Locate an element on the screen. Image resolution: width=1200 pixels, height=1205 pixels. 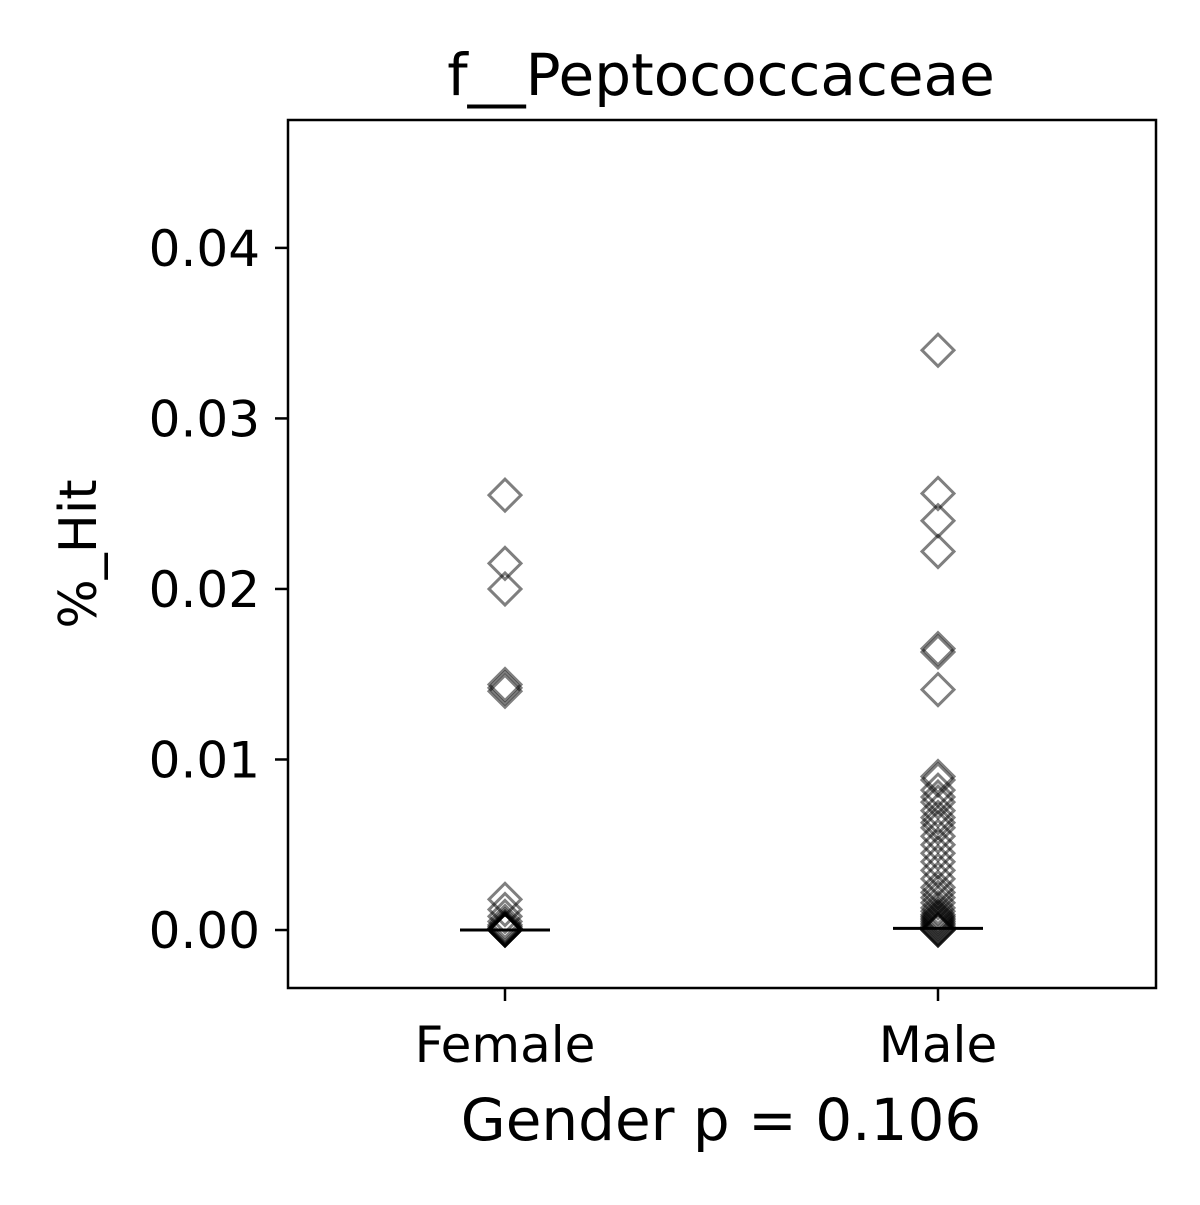
x-axis-label: Gender p = 0.106 is located at coordinates (721, 1120).